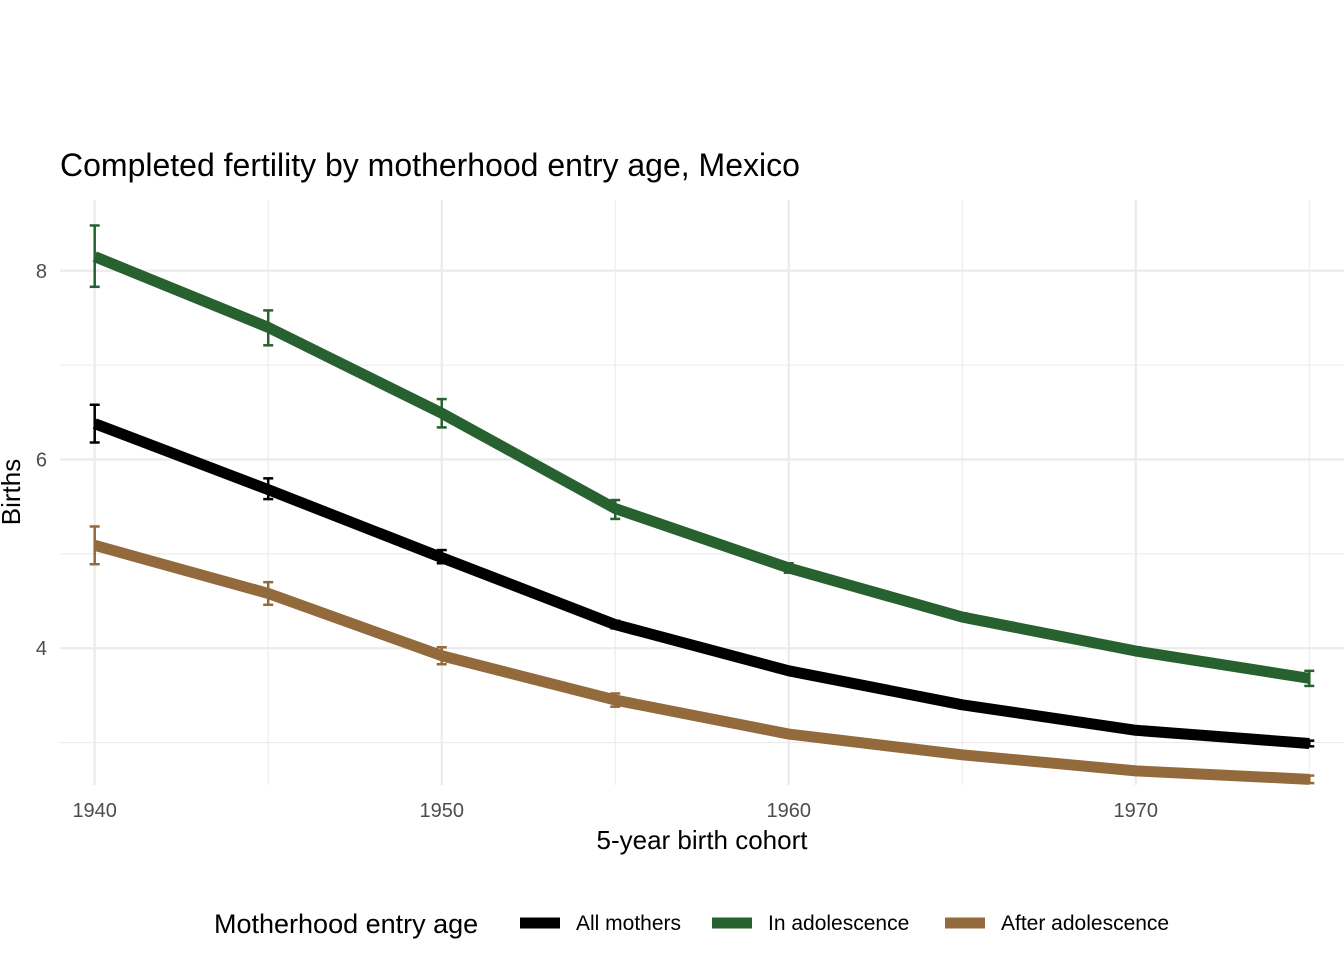  I want to click on y-tick-label: 6, so click(41, 460).